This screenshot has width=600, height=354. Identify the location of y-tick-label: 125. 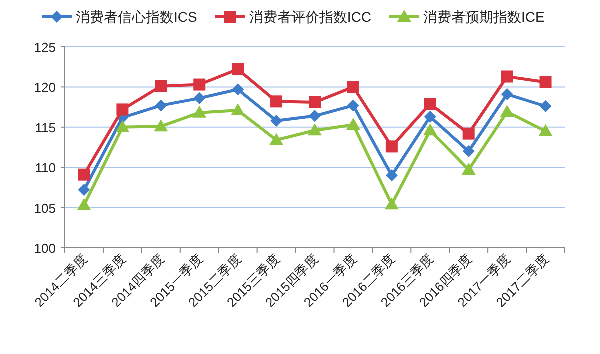
(45, 47).